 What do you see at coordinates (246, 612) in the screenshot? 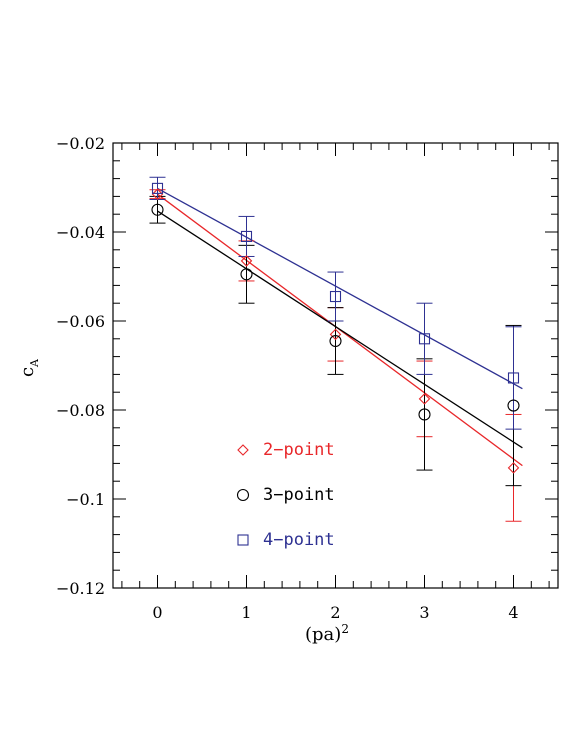
I see `x-tick-label: 1` at bounding box center [246, 612].